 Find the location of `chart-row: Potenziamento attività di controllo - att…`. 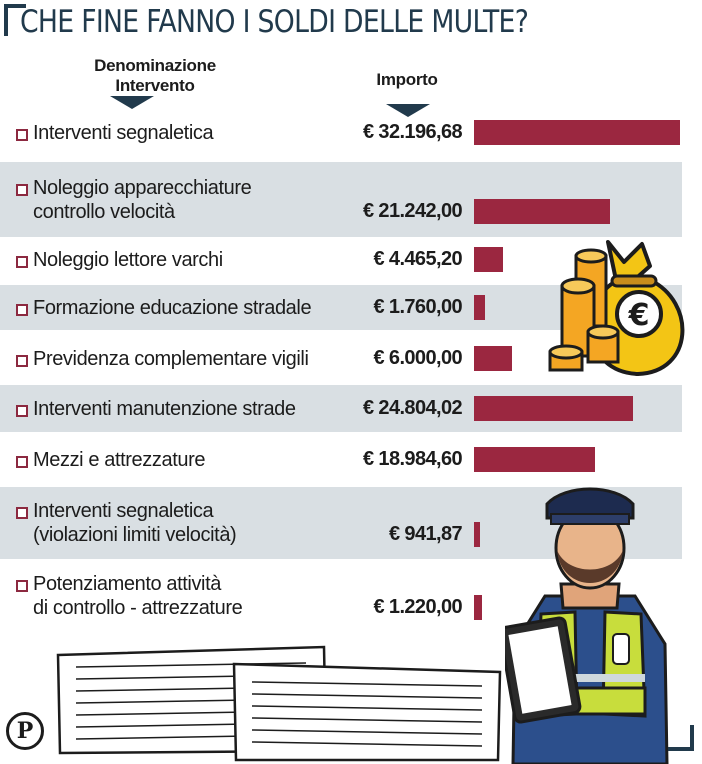

chart-row: Potenziamento attività di controllo - att… is located at coordinates (341, 596).